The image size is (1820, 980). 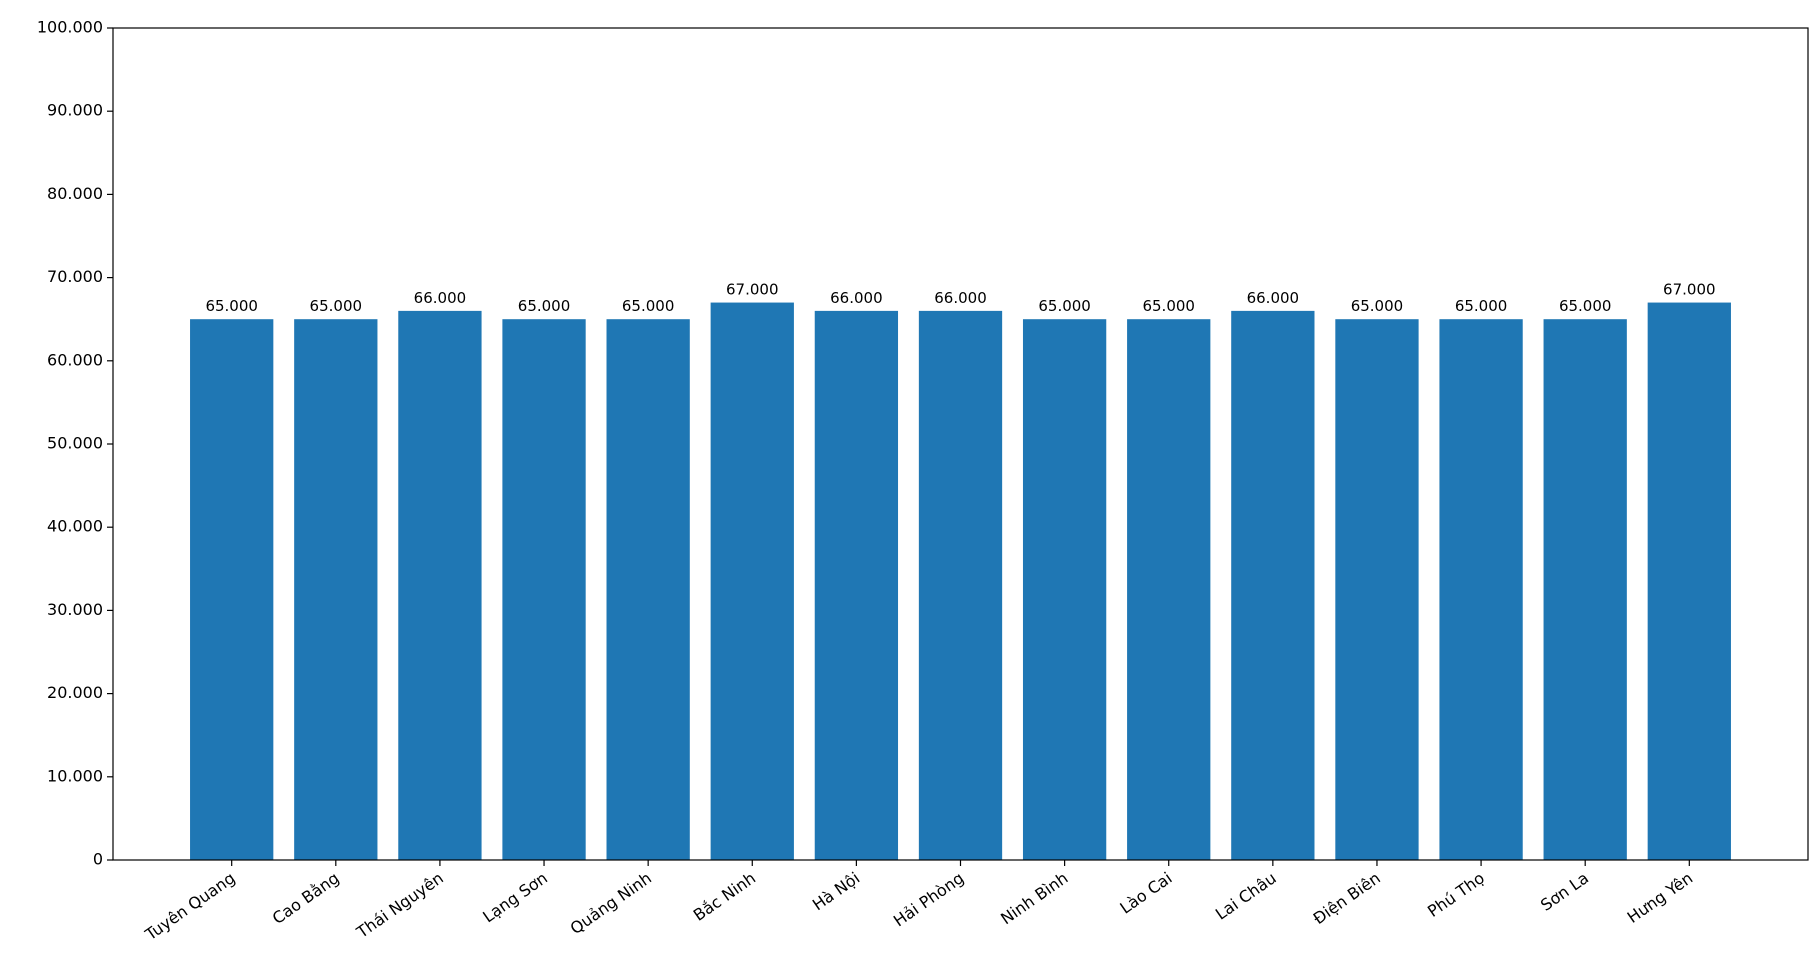 I want to click on x-tick-label: Lào Cai, so click(x=1145, y=892).